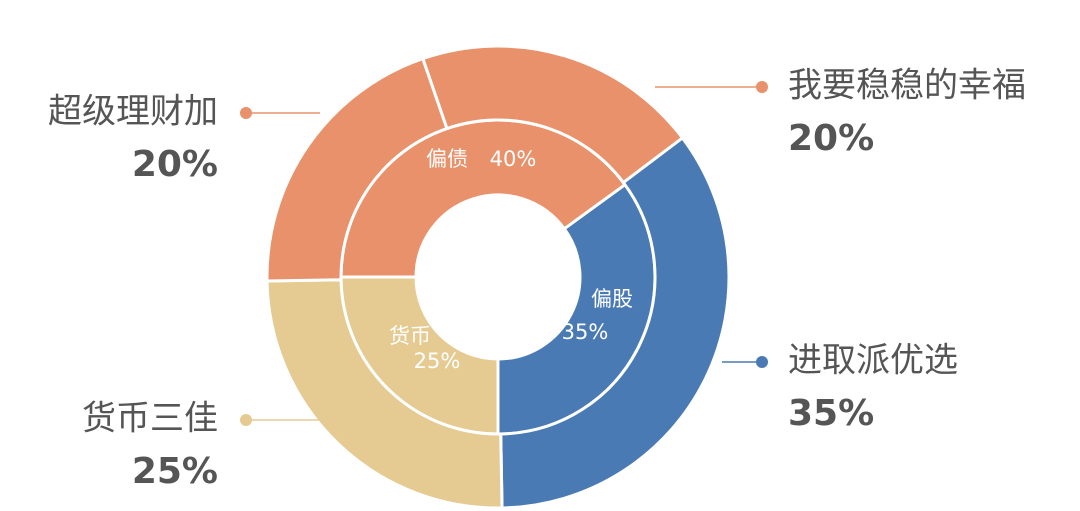  Describe the element at coordinates (513, 159) in the screenshot. I see `inner-value: 40%` at that location.